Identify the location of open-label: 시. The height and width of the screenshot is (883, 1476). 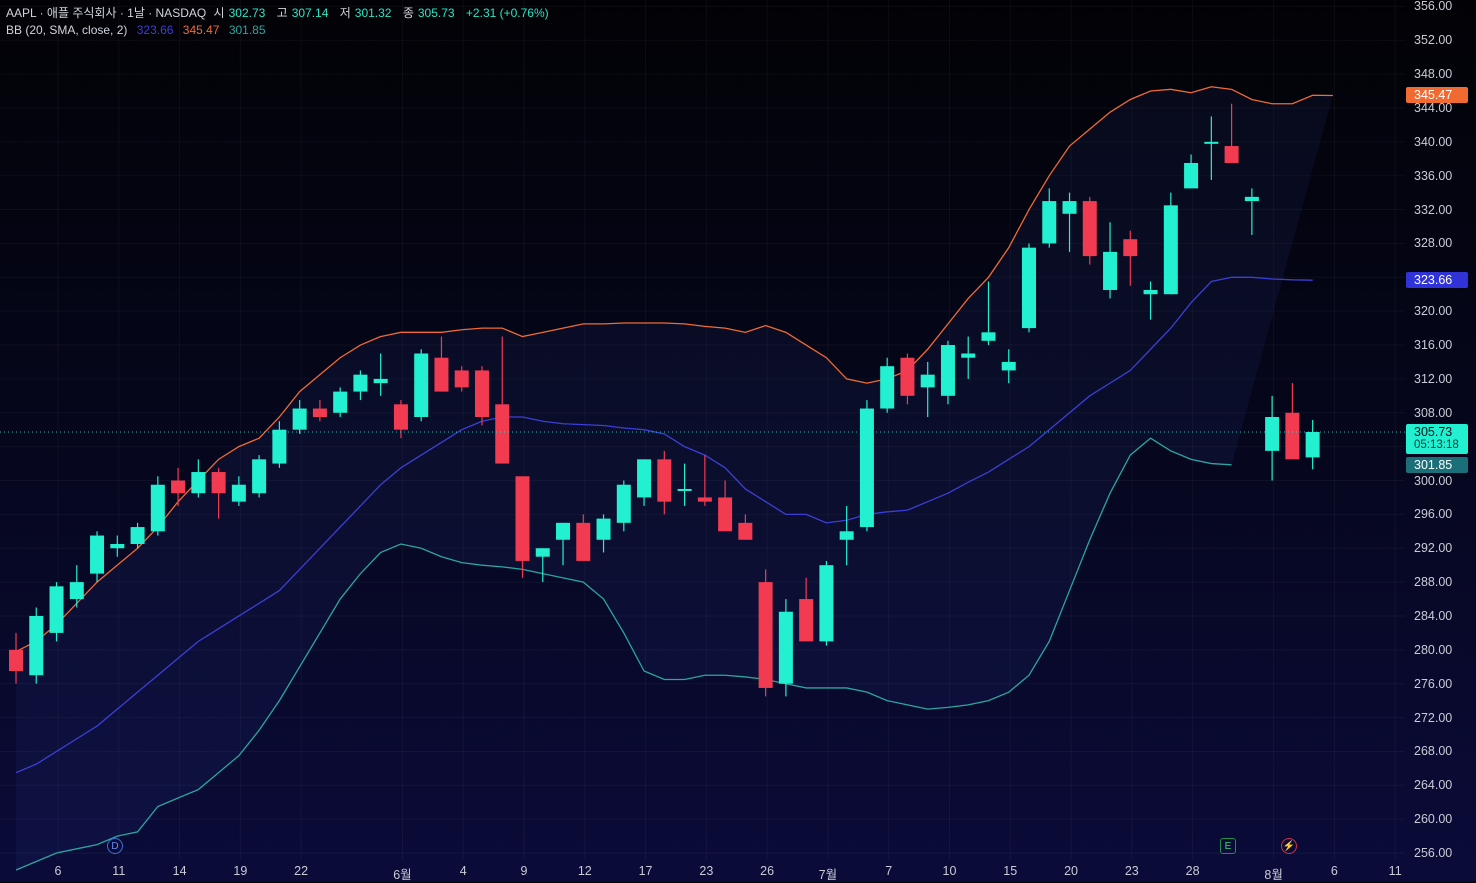
(219, 13).